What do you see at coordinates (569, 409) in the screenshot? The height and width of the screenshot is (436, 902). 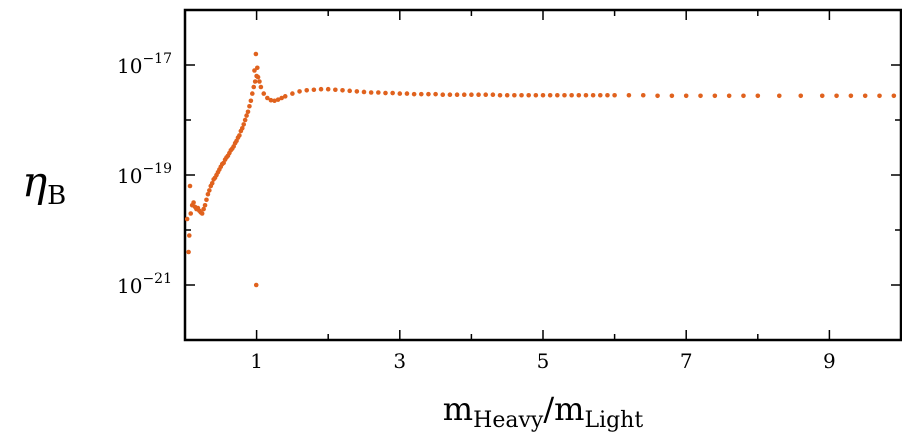 I see `x-axis-label-main2: m` at bounding box center [569, 409].